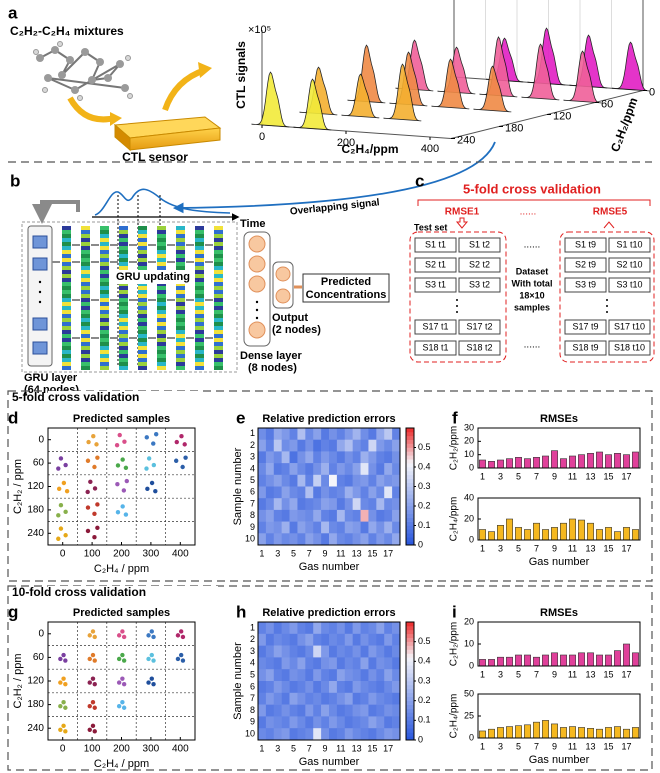  Describe the element at coordinates (479, 347) in the screenshot. I see `sample-cell: S18 t2` at that location.